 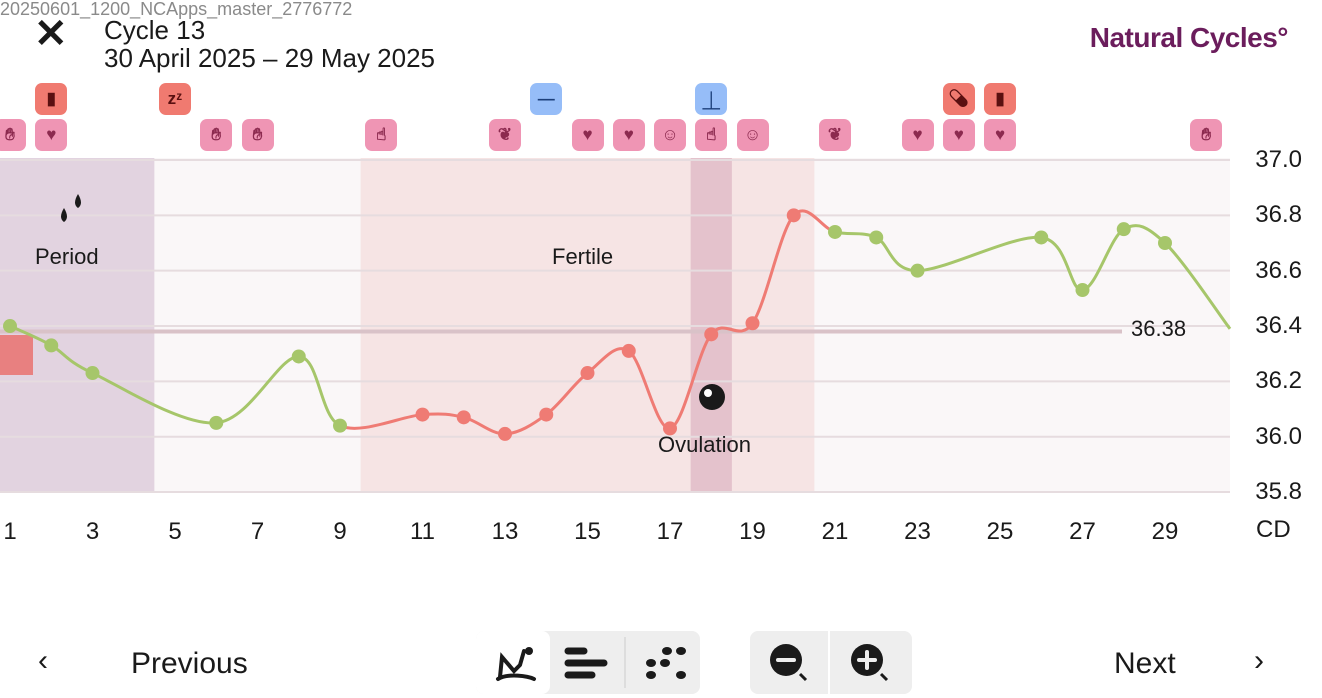 What do you see at coordinates (71, 208) in the screenshot?
I see `period-drops-icon` at bounding box center [71, 208].